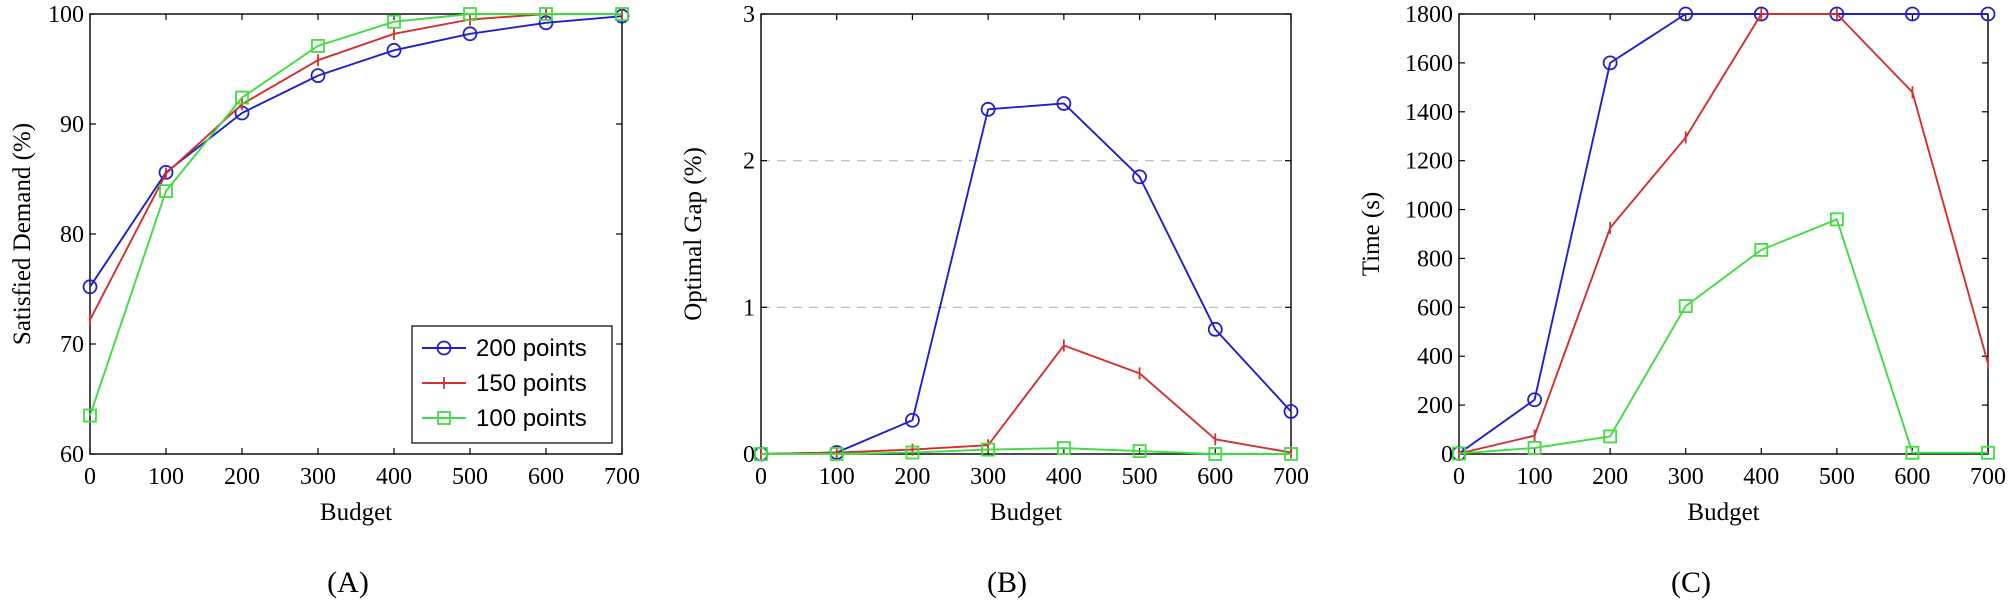 The width and height of the screenshot is (2009, 604). Describe the element at coordinates (749, 15) in the screenshot. I see `y-tick-label: 3` at that location.